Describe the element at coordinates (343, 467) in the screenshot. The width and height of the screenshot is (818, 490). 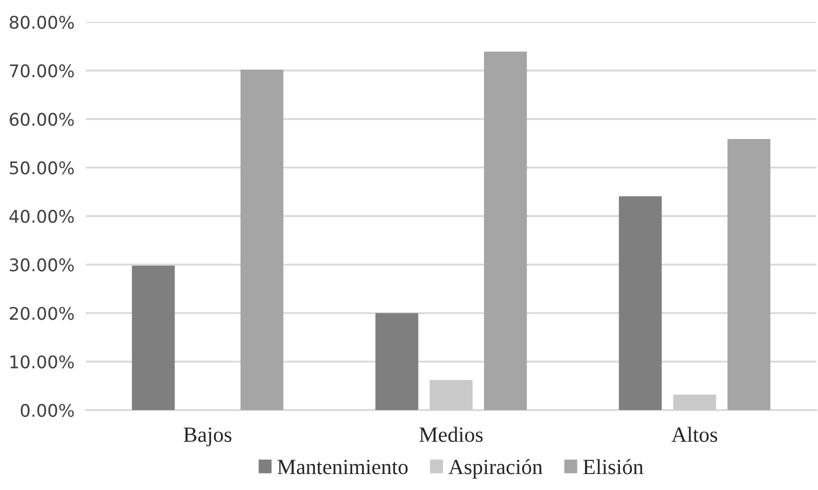
I see `legend-label: Mantenimiento` at that location.